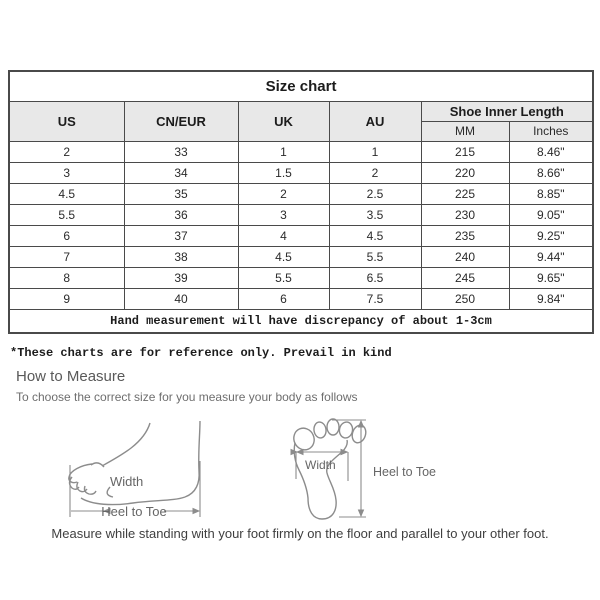 This screenshot has height=600, width=600. I want to click on foot-sole-diagram: Width Heel to Toe, so click(363, 469).